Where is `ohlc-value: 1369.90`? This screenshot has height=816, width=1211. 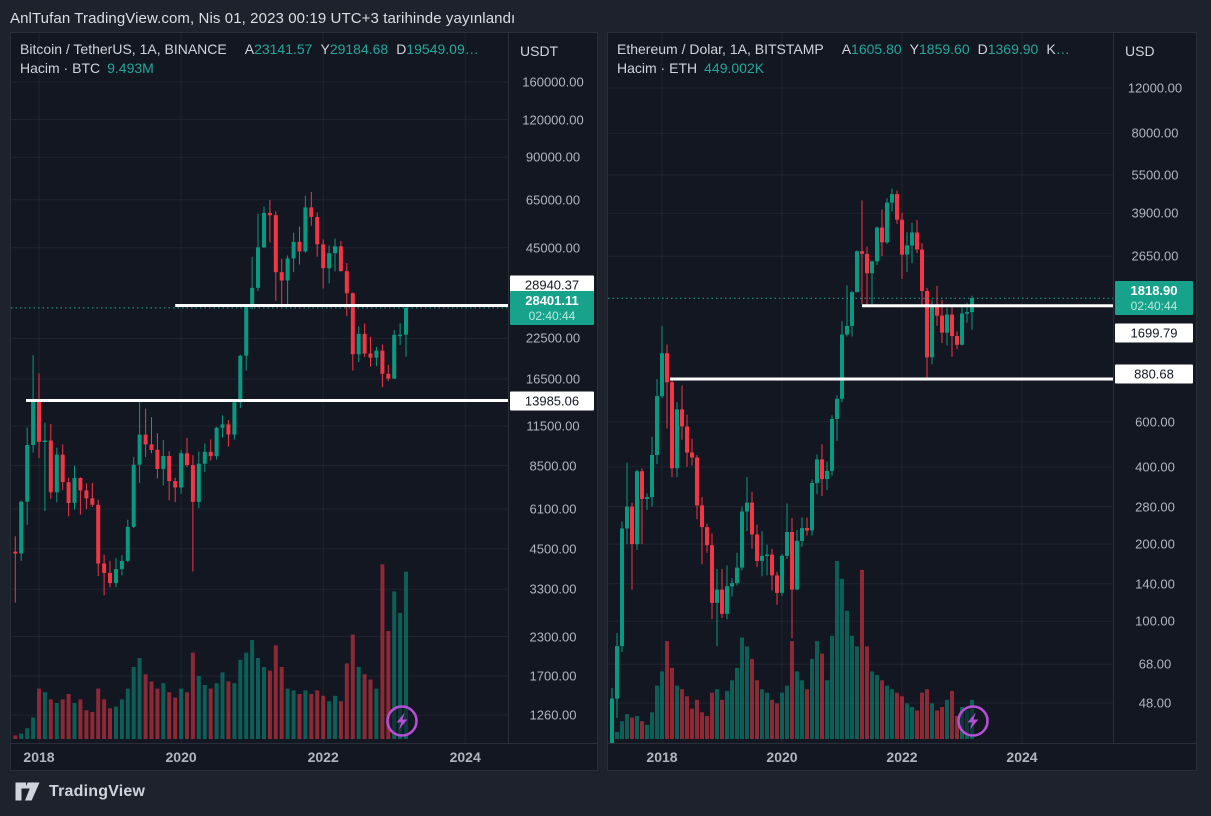 ohlc-value: 1369.90 is located at coordinates (1013, 49).